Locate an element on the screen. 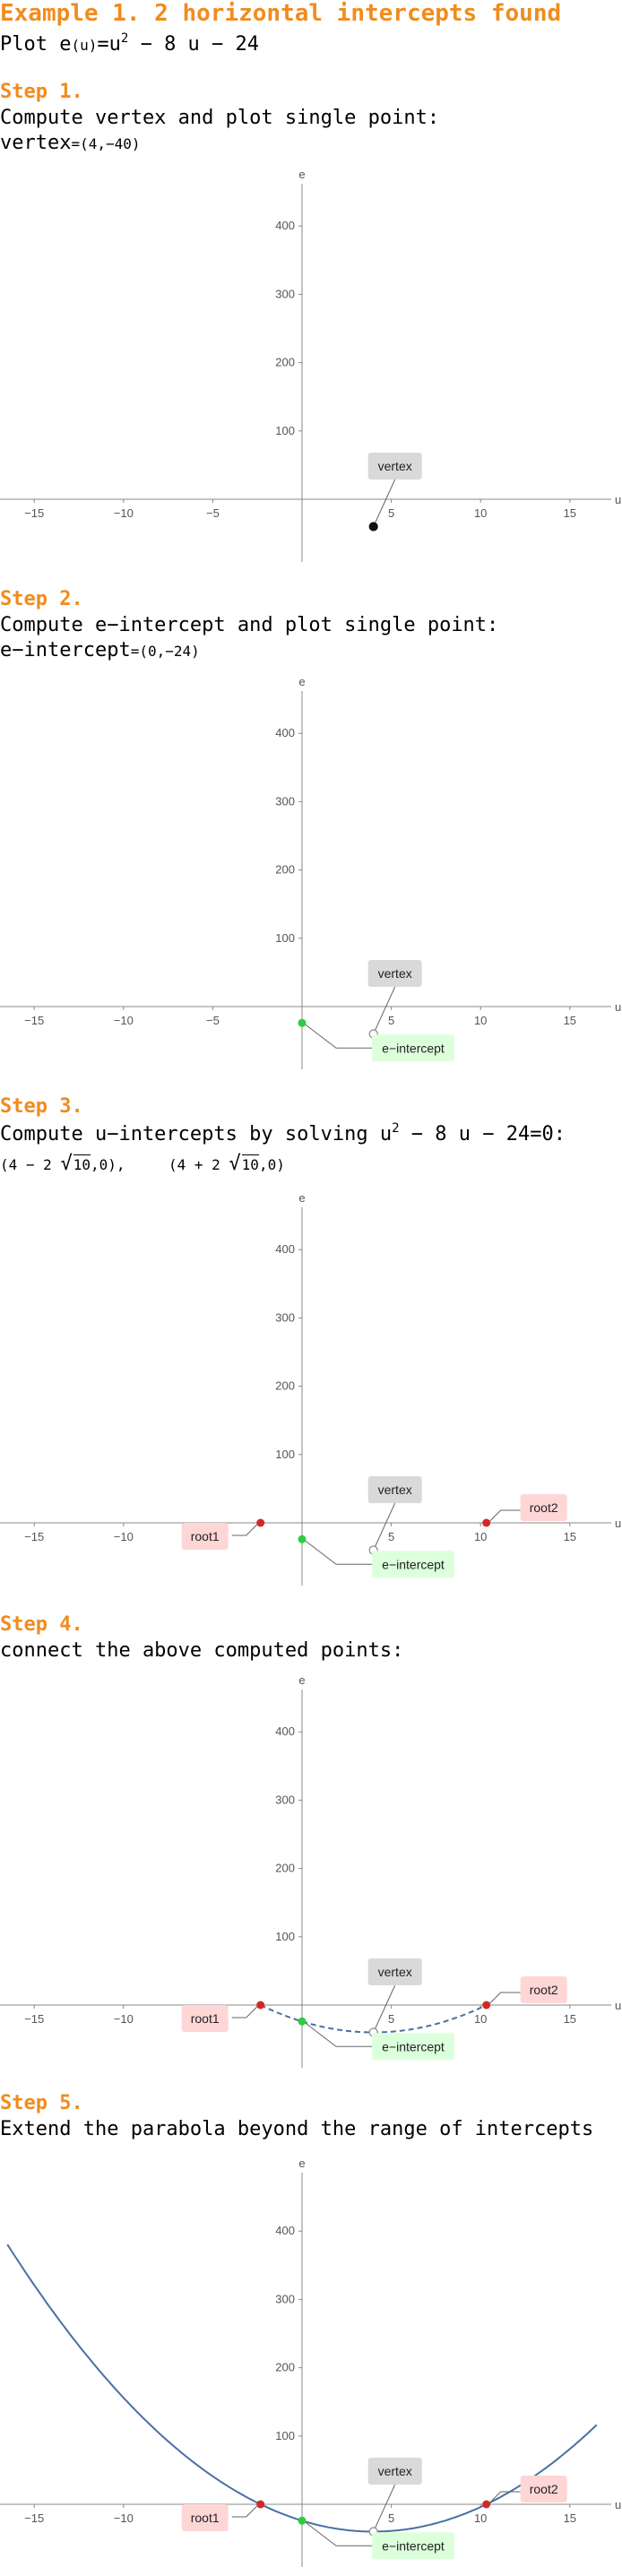 The width and height of the screenshot is (622, 2576). root-a-radicand: 10 is located at coordinates (82, 1163).